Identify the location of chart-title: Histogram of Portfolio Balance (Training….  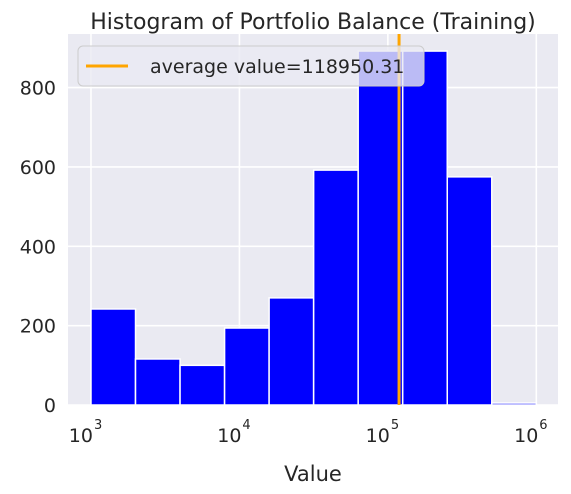
(313, 22).